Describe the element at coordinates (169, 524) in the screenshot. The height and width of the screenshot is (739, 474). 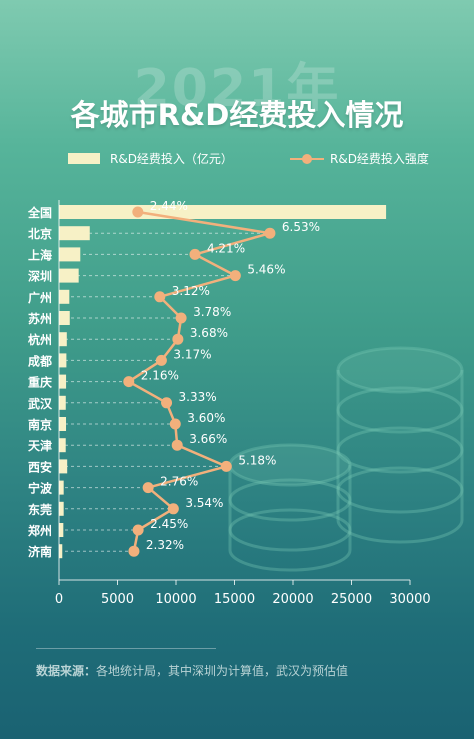
I see `intensity-label: 2.45%` at that location.